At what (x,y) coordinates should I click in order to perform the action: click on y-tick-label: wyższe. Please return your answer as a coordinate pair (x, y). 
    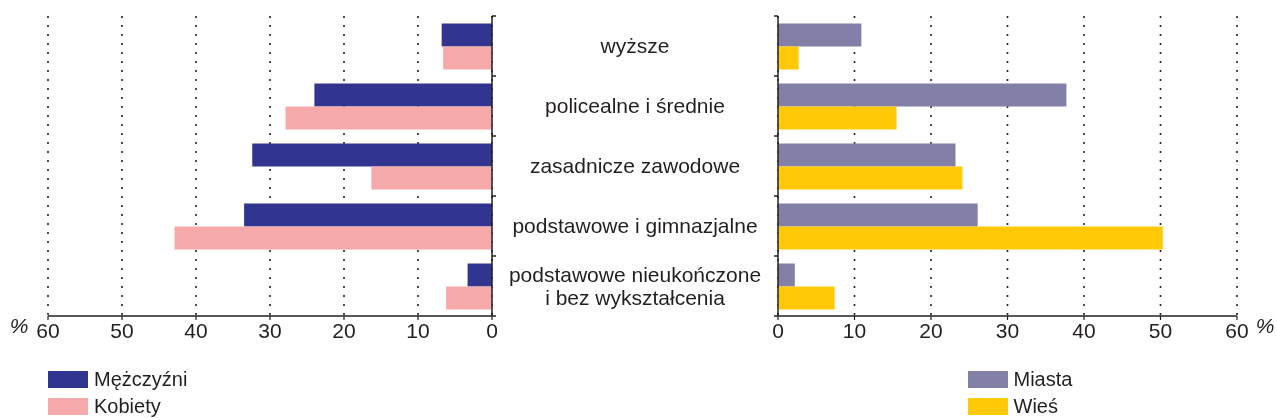
    Looking at the image, I should click on (634, 45).